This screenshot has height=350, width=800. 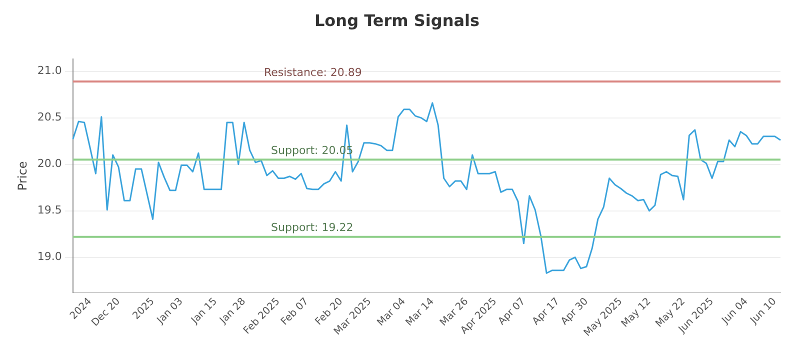 I want to click on y-tick-label: 19.0, so click(x=49, y=257).